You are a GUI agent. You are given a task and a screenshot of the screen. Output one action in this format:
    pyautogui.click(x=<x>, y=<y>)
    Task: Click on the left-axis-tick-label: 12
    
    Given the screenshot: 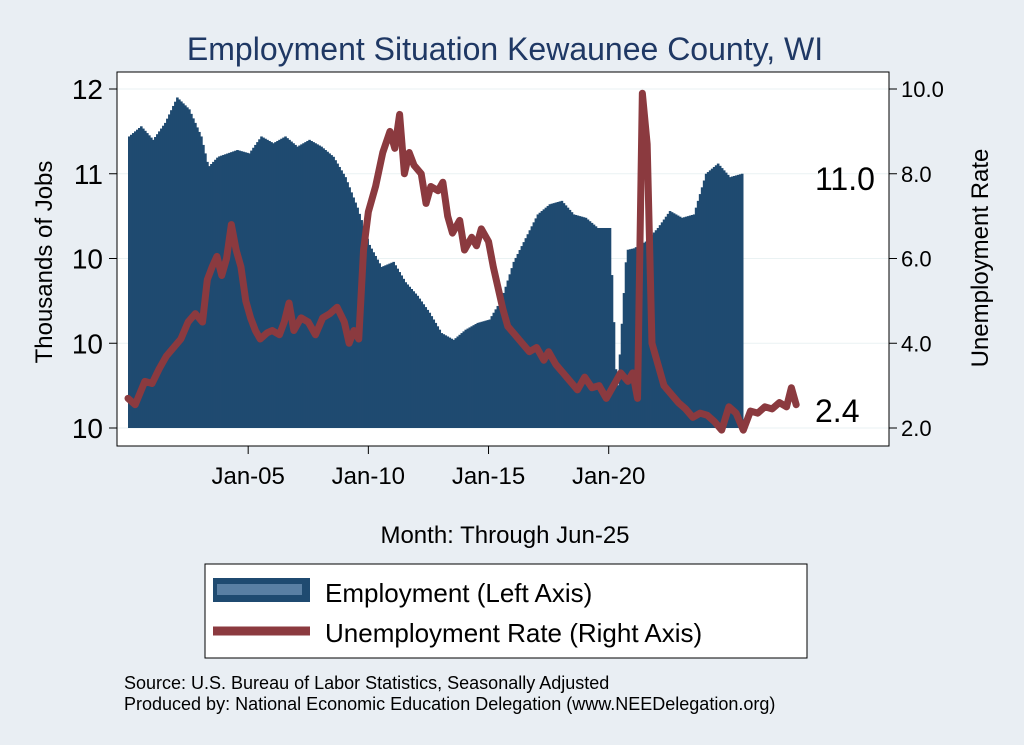 What is the action you would take?
    pyautogui.click(x=87, y=89)
    